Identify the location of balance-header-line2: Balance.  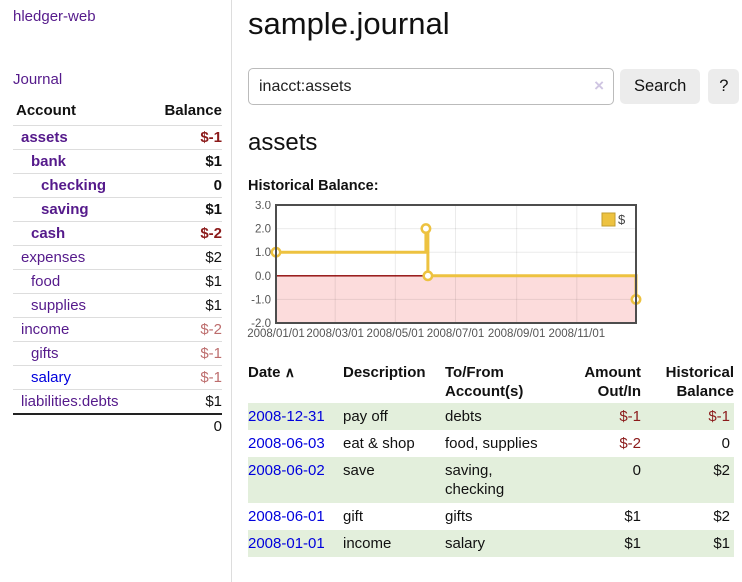
(705, 391).